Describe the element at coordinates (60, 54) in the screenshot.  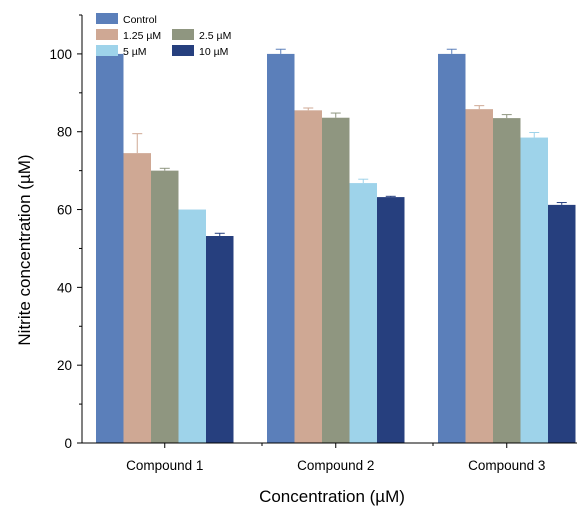
I see `y-tick-label: 100` at that location.